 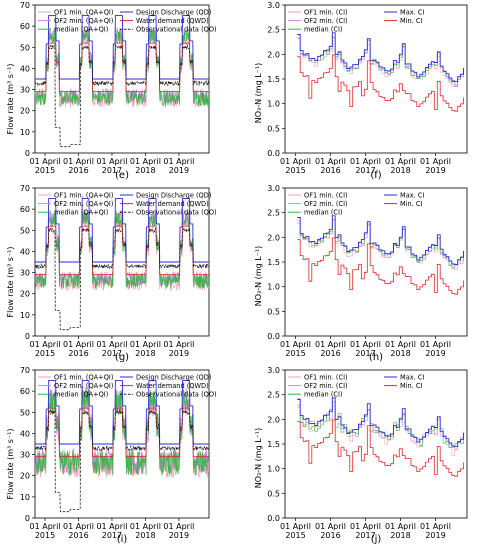 What do you see at coordinates (258, 93) in the screenshot?
I see `y-axis-label: NO₃-N (mg L⁻¹)` at bounding box center [258, 93].